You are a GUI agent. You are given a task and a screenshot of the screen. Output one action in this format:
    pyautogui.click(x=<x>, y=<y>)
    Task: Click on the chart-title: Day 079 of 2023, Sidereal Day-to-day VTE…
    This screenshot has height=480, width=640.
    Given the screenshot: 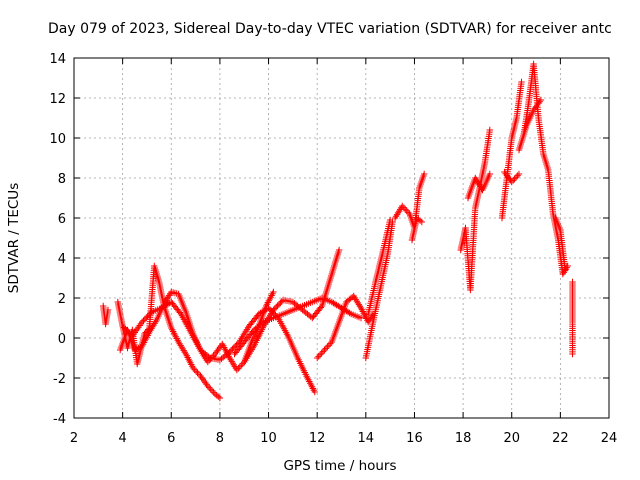 What is the action you would take?
    pyautogui.click(x=330, y=29)
    